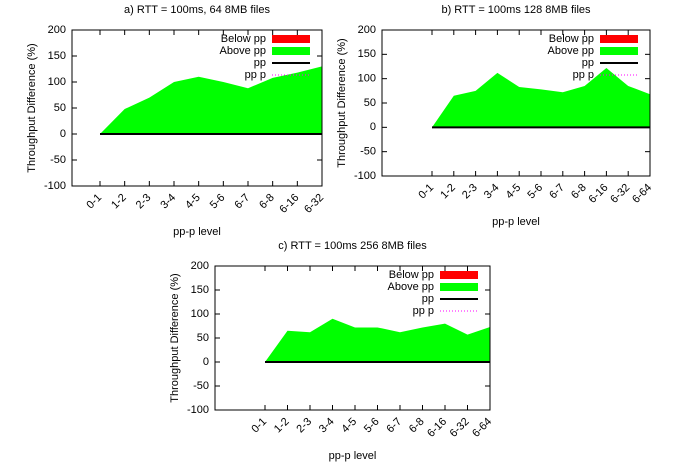 The image size is (684, 470). Describe the element at coordinates (197, 10) in the screenshot. I see `chart-title: a) RTT = 100ms, 64 8MB files` at that location.